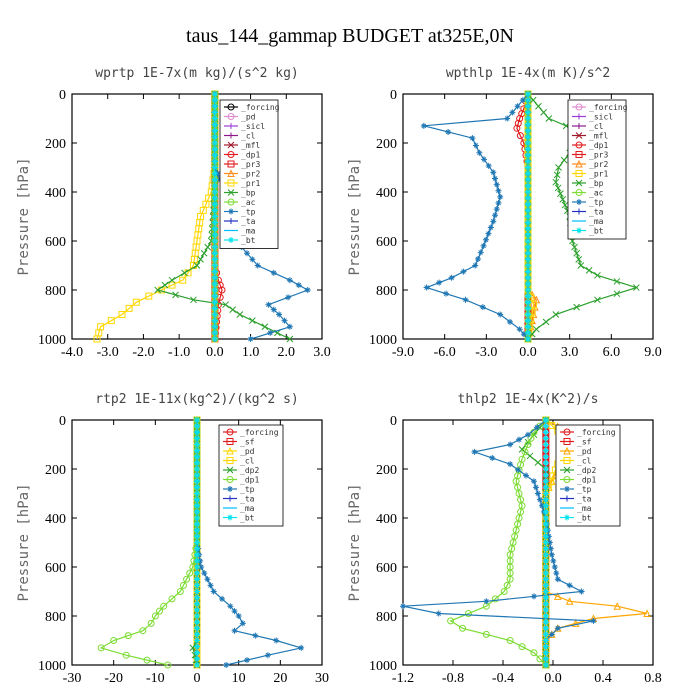 This screenshot has height=700, width=700. What do you see at coordinates (253, 126) in the screenshot?
I see `legend-label: _sicl` at bounding box center [253, 126].